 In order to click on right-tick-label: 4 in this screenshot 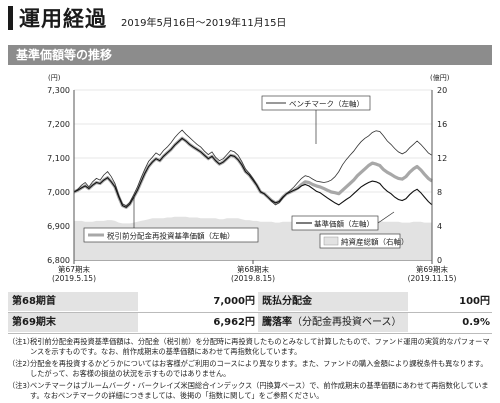, I will do `click(439, 226)`.